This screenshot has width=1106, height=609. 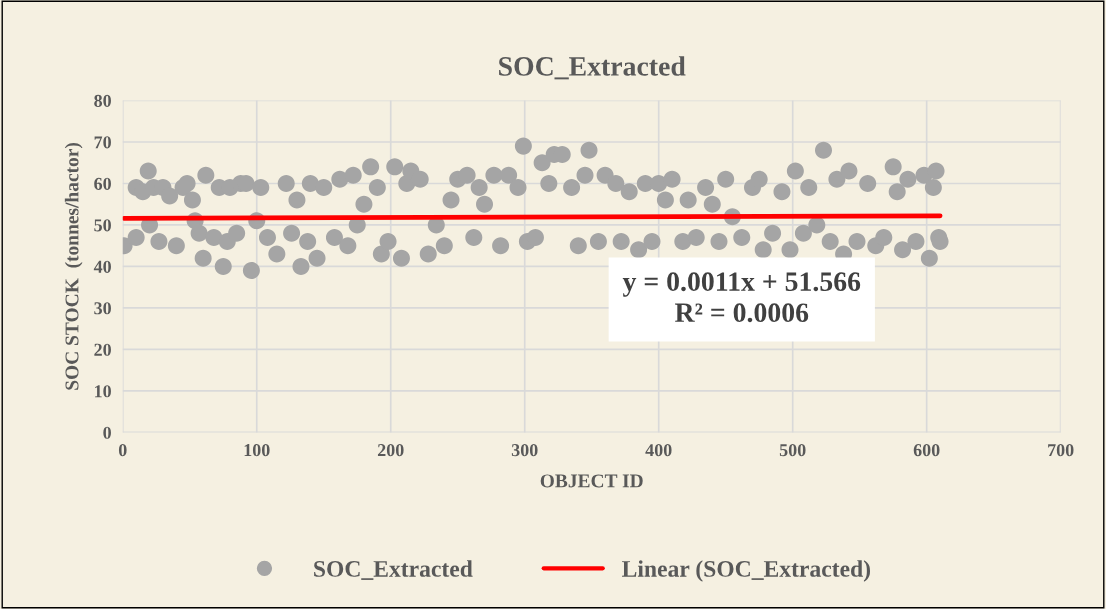 What do you see at coordinates (792, 450) in the screenshot?
I see `x-tick-label: 500` at bounding box center [792, 450].